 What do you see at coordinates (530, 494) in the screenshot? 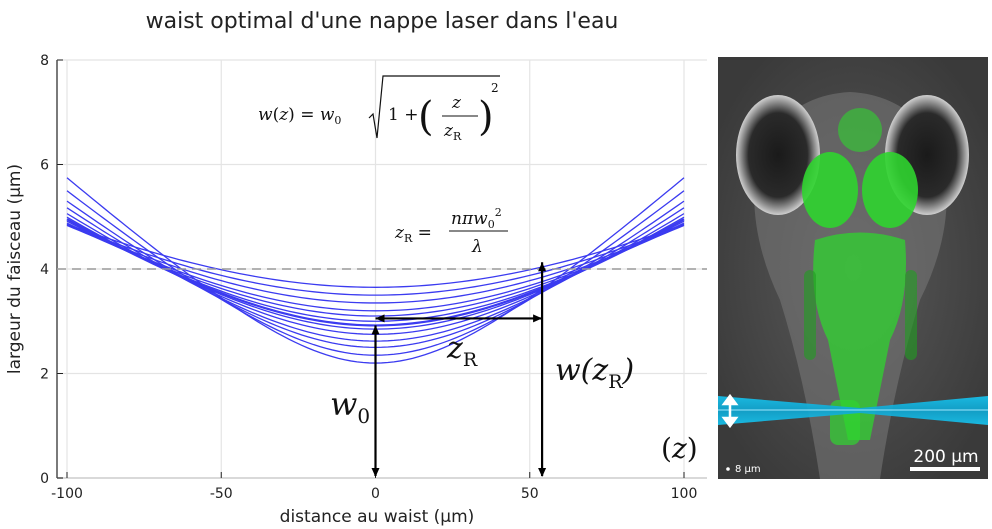
I see `x-tick-label: 50` at bounding box center [530, 494].